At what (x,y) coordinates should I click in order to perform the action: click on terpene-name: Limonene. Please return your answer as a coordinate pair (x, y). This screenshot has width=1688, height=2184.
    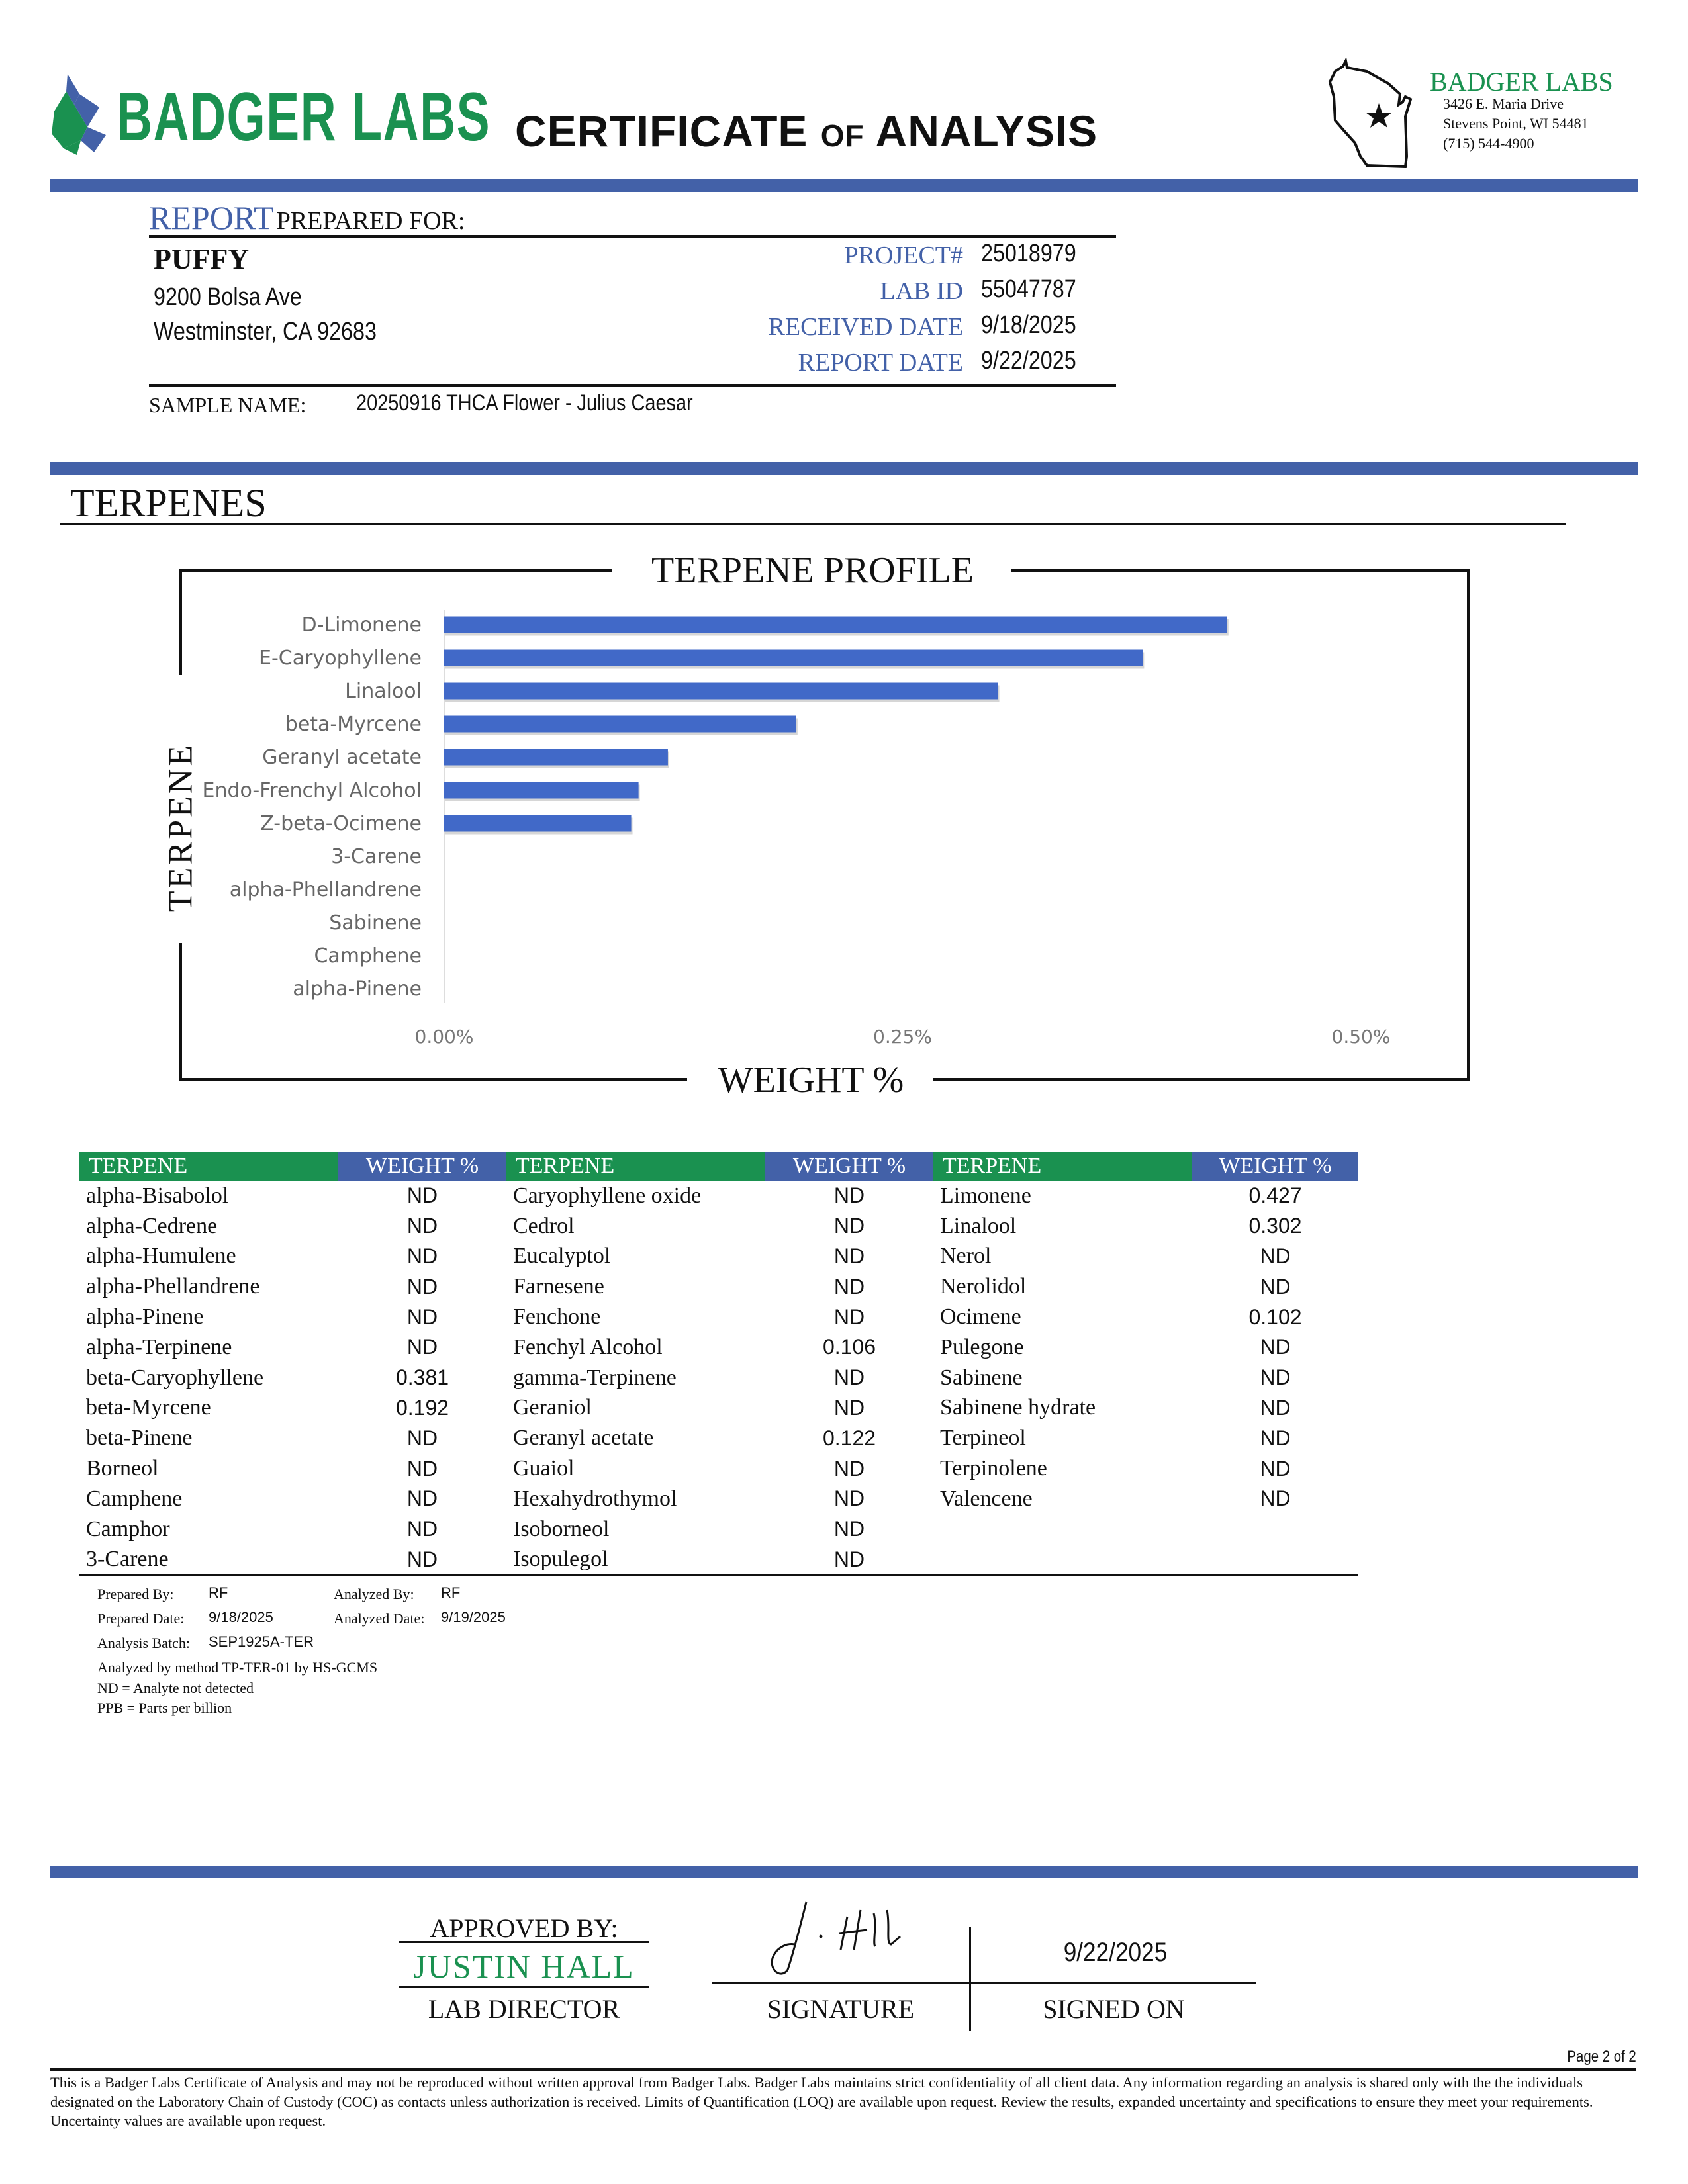
    Looking at the image, I should click on (985, 1195).